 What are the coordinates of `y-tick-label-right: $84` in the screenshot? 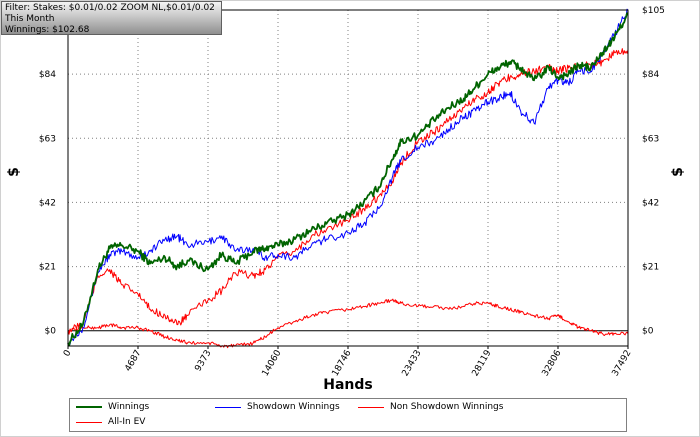 It's located at (650, 75).